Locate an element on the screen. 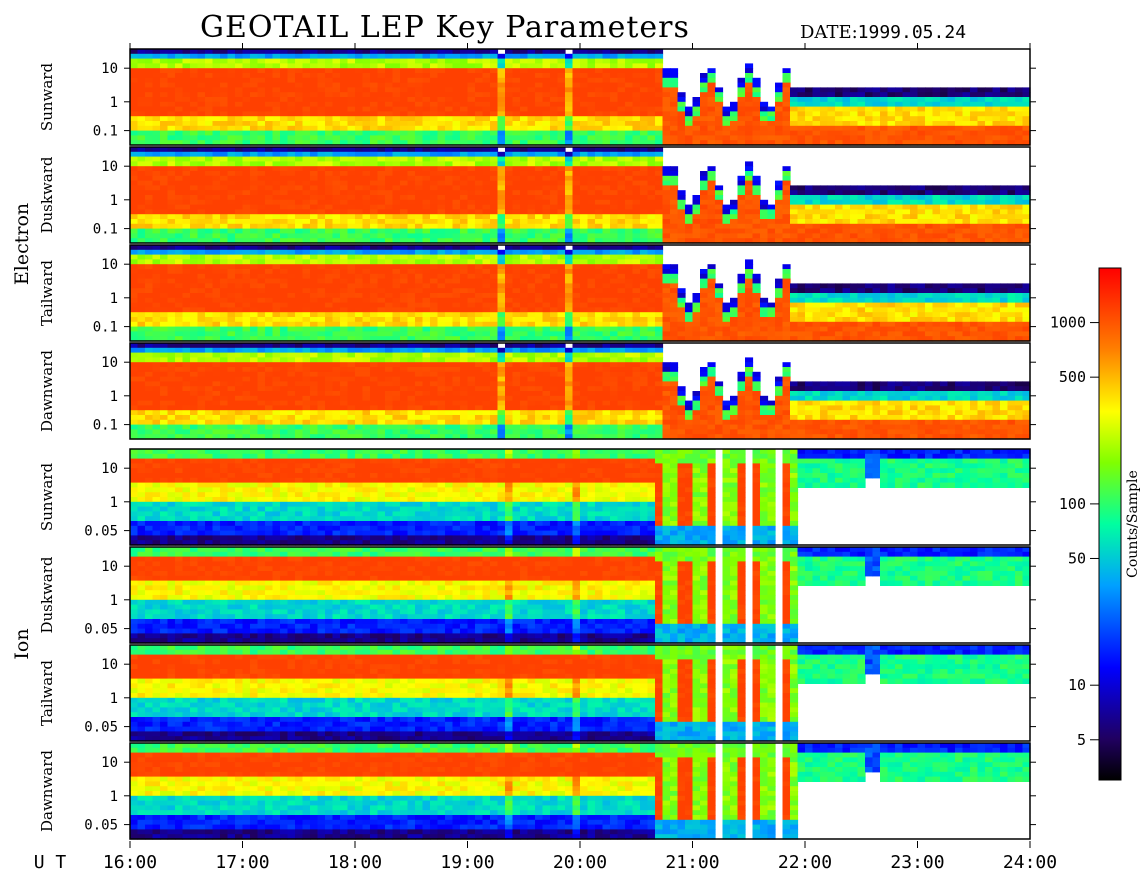 This screenshot has height=880, width=1142. ion-panel-label-duskward: Duskward is located at coordinates (47, 594).